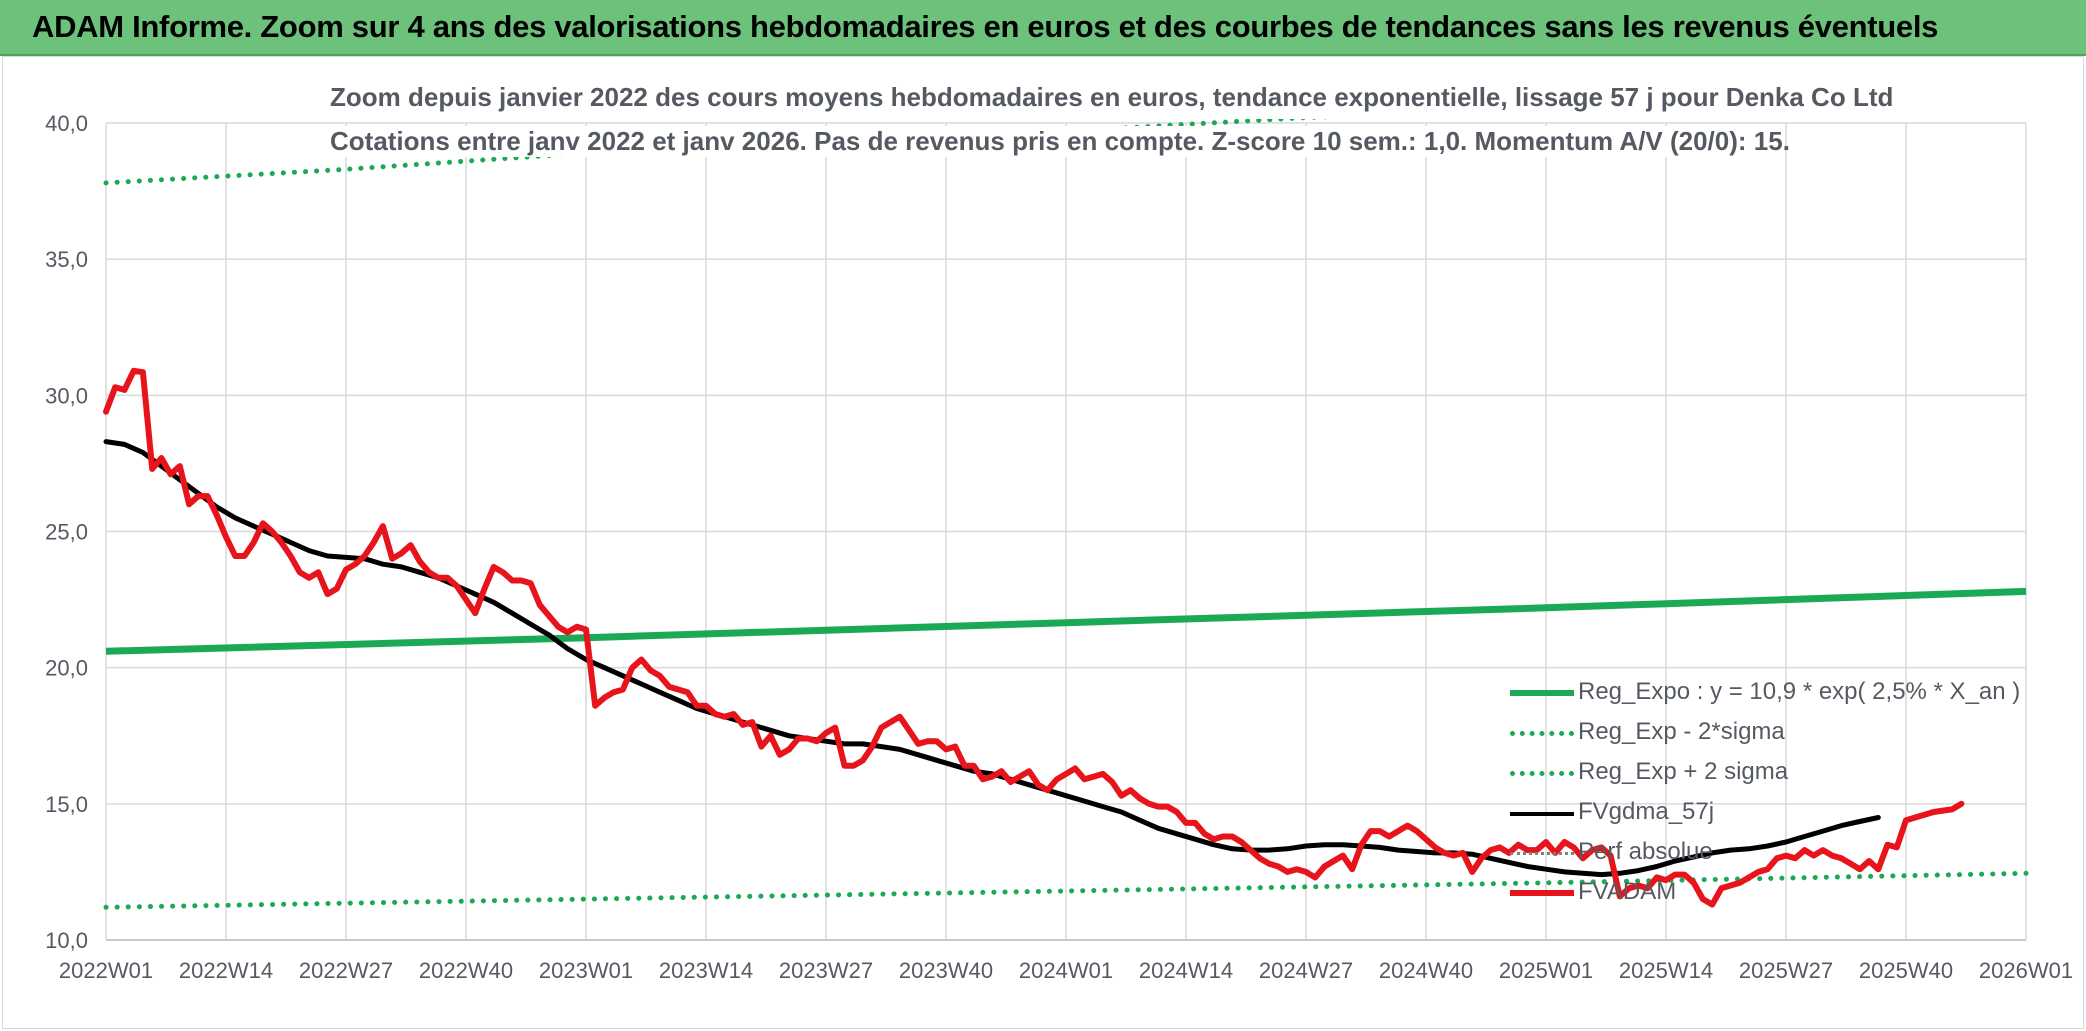 This screenshot has width=2086, height=1031. Describe the element at coordinates (66, 804) in the screenshot. I see `y-tick-label: 15,0` at that location.